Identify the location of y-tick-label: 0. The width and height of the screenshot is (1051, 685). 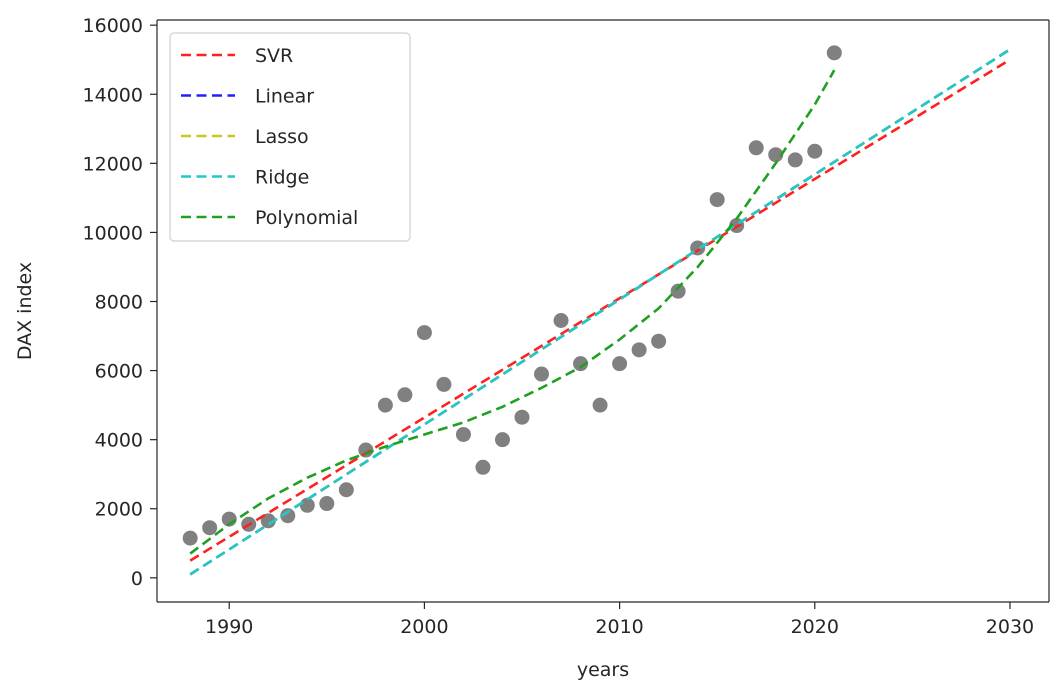
(137, 579).